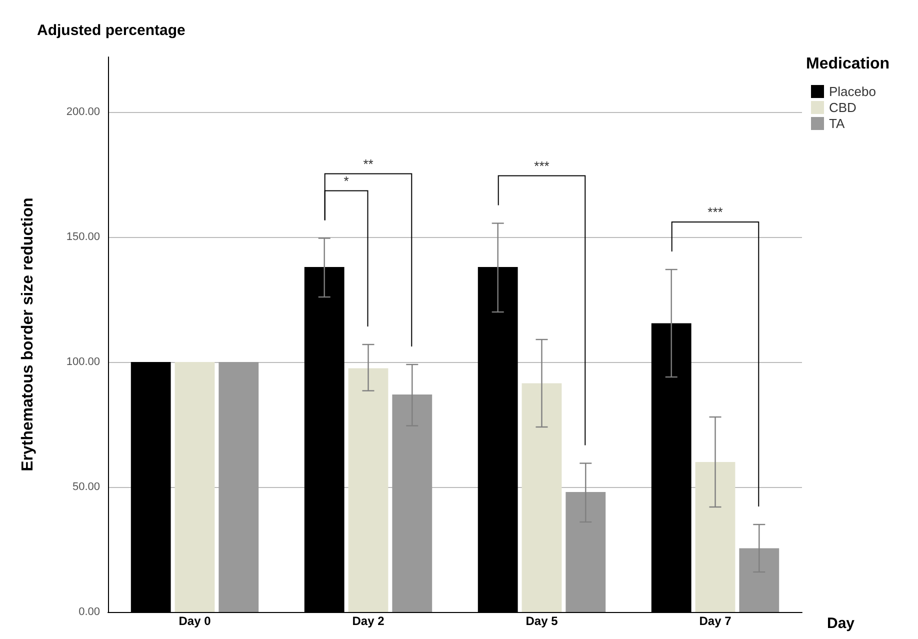  I want to click on annotation: *, so click(346, 180).